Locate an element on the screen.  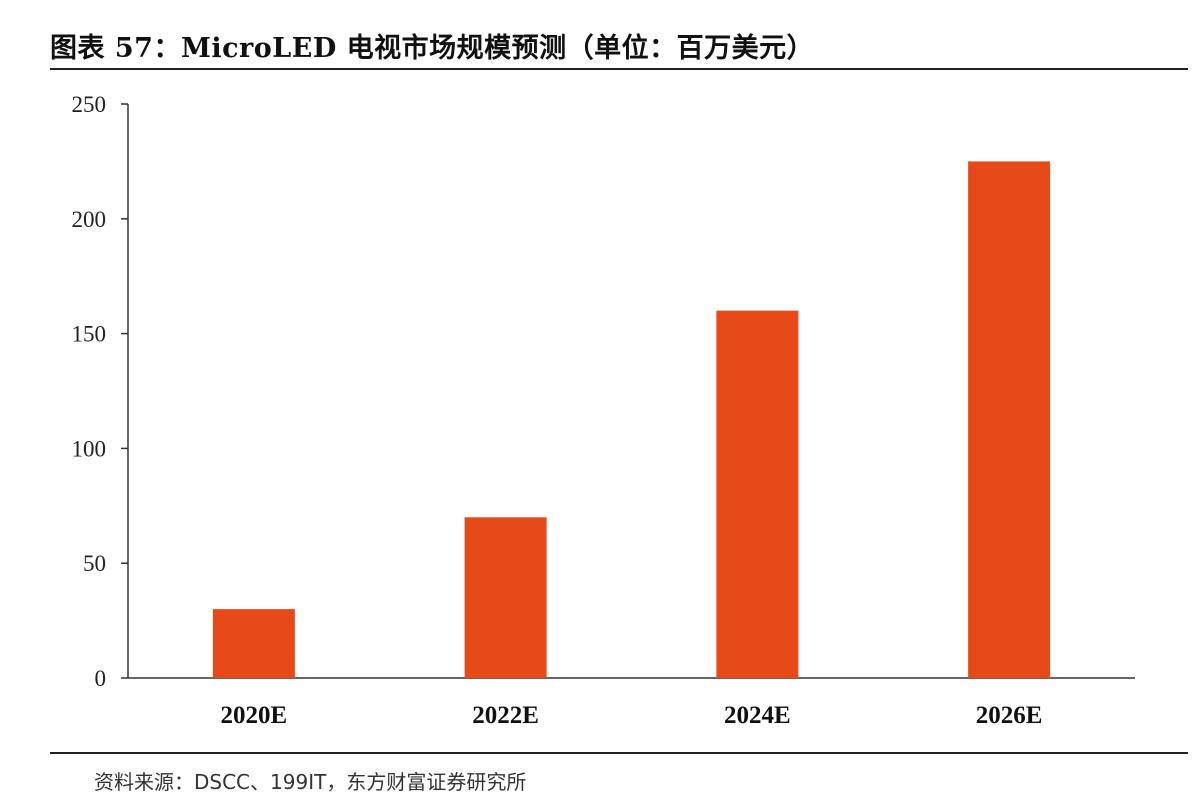
y-tick-label: 250 is located at coordinates (89, 104).